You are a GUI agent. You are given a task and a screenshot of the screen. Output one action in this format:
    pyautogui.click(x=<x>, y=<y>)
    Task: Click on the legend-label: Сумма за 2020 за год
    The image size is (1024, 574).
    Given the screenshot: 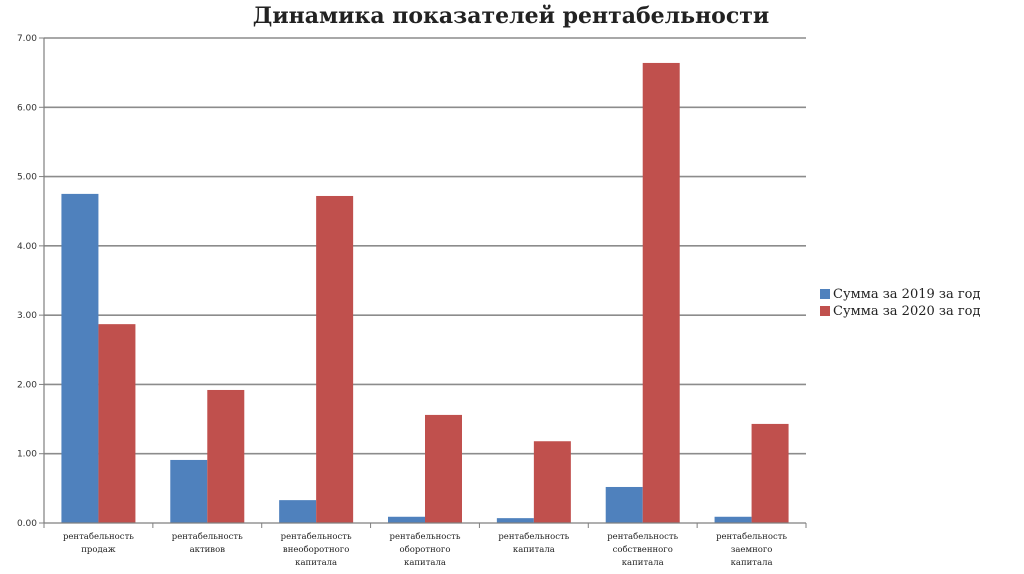 What is the action you would take?
    pyautogui.click(x=907, y=311)
    